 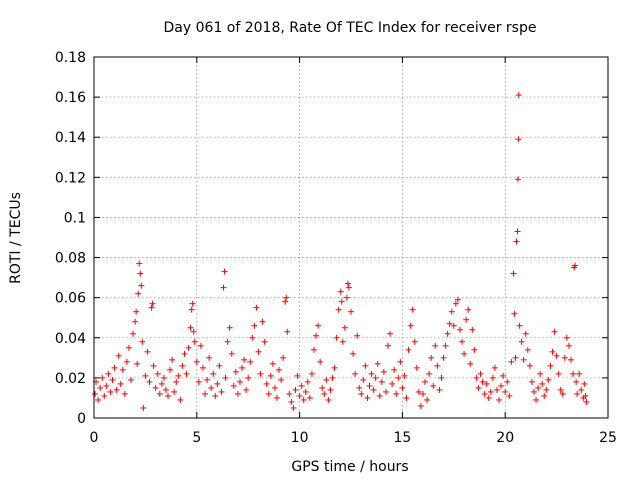 I want to click on y-tick-label: 0.02, so click(x=70, y=379).